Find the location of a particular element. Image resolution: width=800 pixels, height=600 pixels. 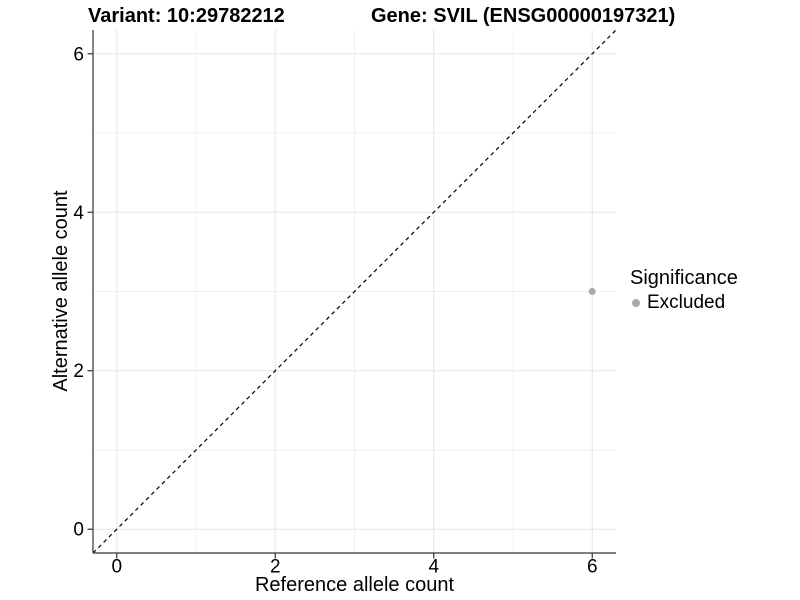

x-axis-title: Reference allele count is located at coordinates (354, 585).